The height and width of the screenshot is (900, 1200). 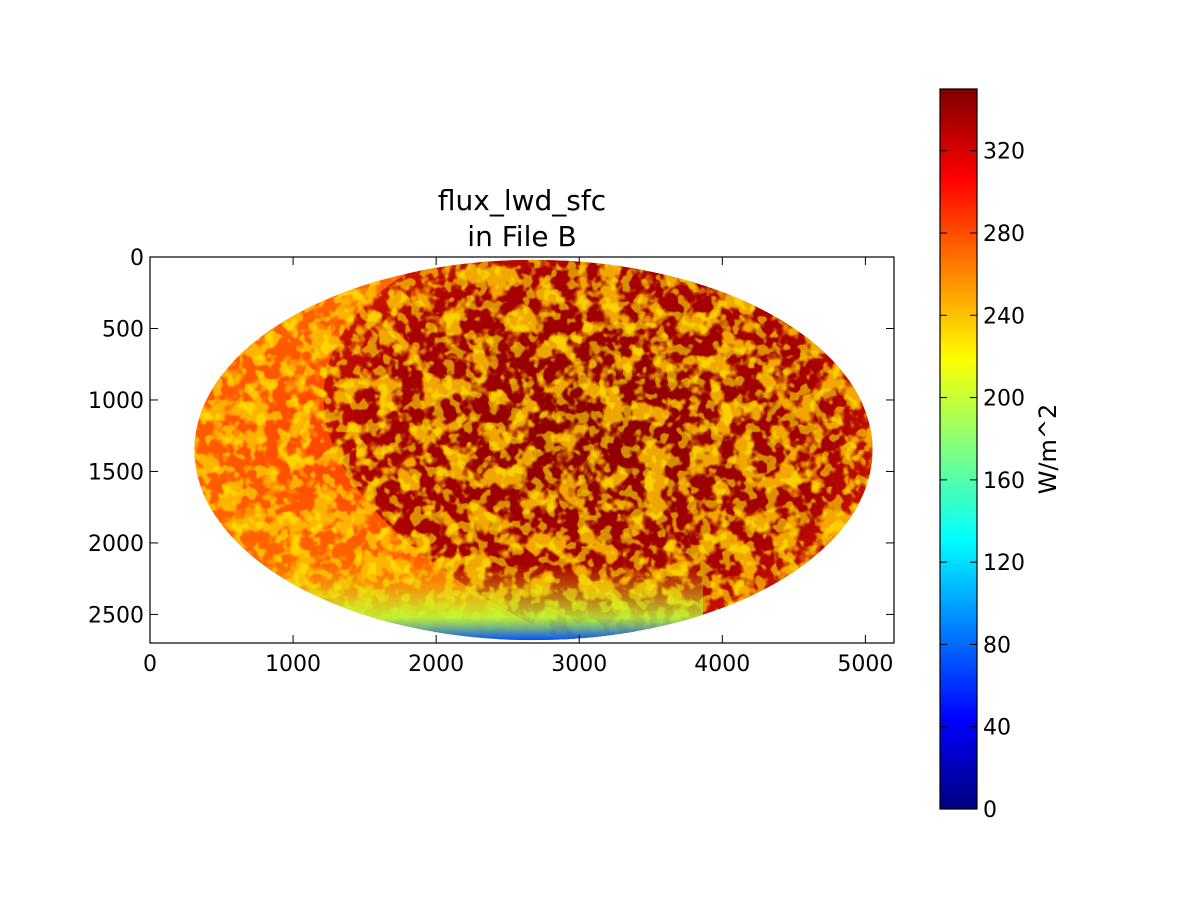 What do you see at coordinates (722, 664) in the screenshot?
I see `x-tick-label: 4000` at bounding box center [722, 664].